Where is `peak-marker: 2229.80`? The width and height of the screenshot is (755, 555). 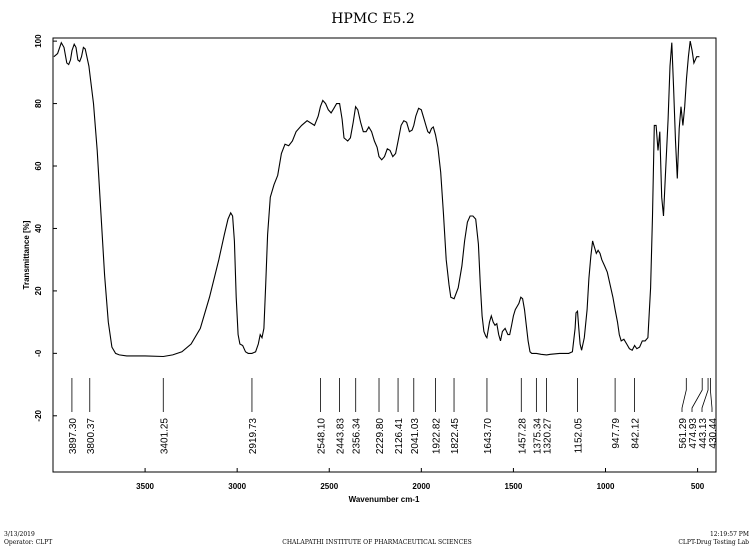
peak-marker: 2229.80 is located at coordinates (380, 416).